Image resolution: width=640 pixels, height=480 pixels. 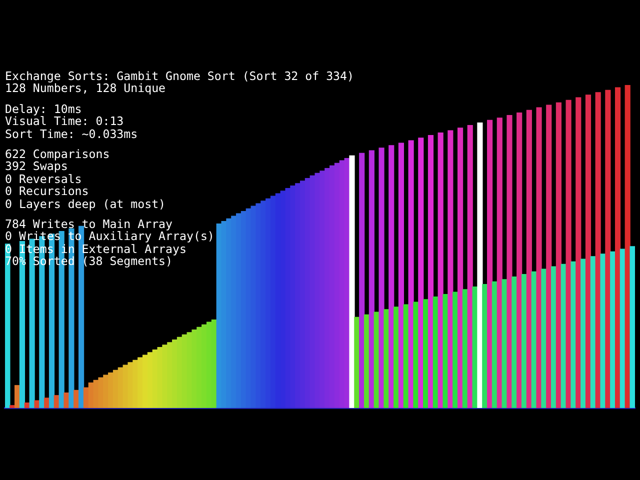 I want to click on annotation: 0 Recursions, so click(x=47, y=191).